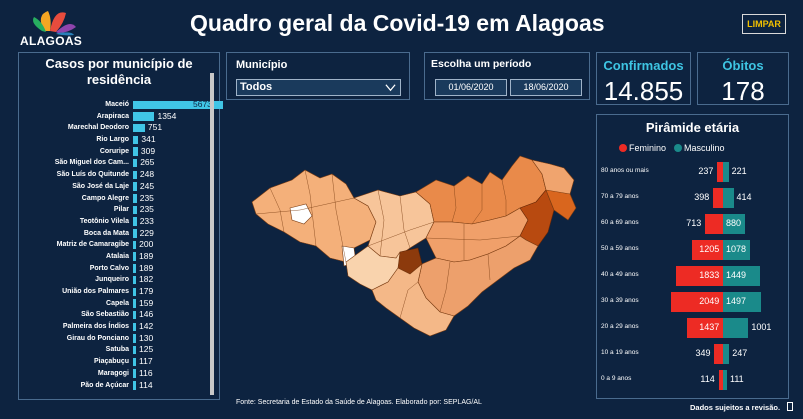  What do you see at coordinates (119, 374) in the screenshot?
I see `bar-row: Maragogi 116` at bounding box center [119, 374].